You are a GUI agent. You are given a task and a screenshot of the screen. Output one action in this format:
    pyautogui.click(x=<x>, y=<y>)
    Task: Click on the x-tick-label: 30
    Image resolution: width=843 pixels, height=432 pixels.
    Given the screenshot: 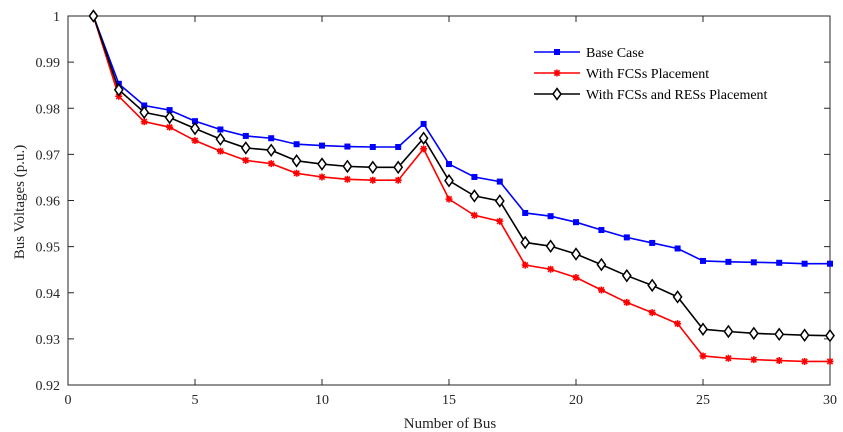 What is the action you would take?
    pyautogui.click(x=830, y=400)
    